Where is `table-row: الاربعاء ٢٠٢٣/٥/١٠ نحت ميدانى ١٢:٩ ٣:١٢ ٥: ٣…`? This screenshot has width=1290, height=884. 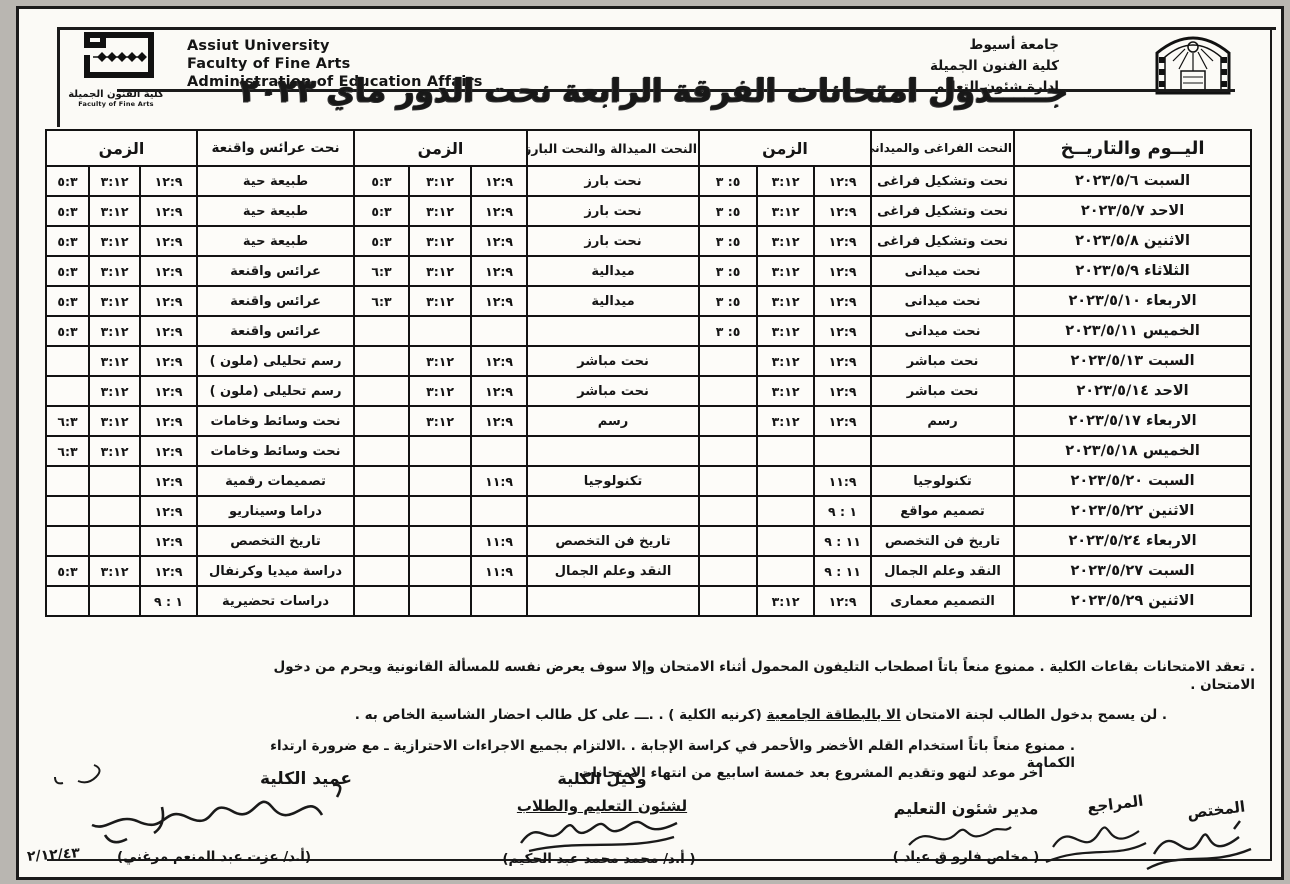
table-row: الاربعاء ٢٠٢٣/٥/١٠ نحت ميدانى ١٢:٩ ٣:١٢ ٥: ٣… is located at coordinates (648, 301).